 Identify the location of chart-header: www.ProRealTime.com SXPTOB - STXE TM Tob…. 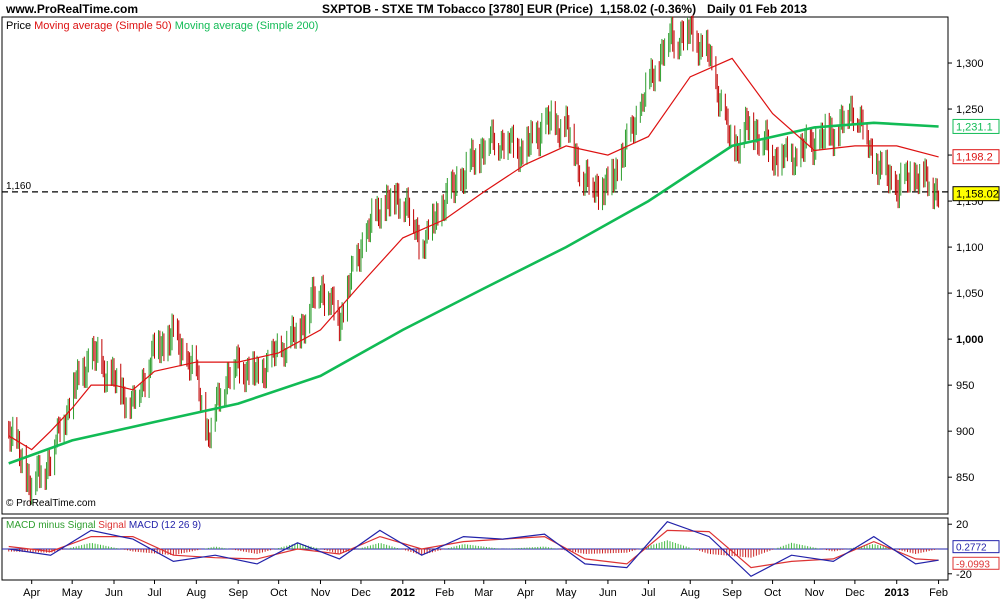
(500, 9).